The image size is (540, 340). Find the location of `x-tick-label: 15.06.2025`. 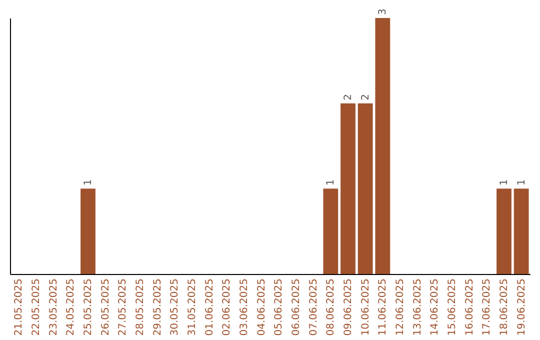

x-tick-label: 15.06.2025 is located at coordinates (452, 307).